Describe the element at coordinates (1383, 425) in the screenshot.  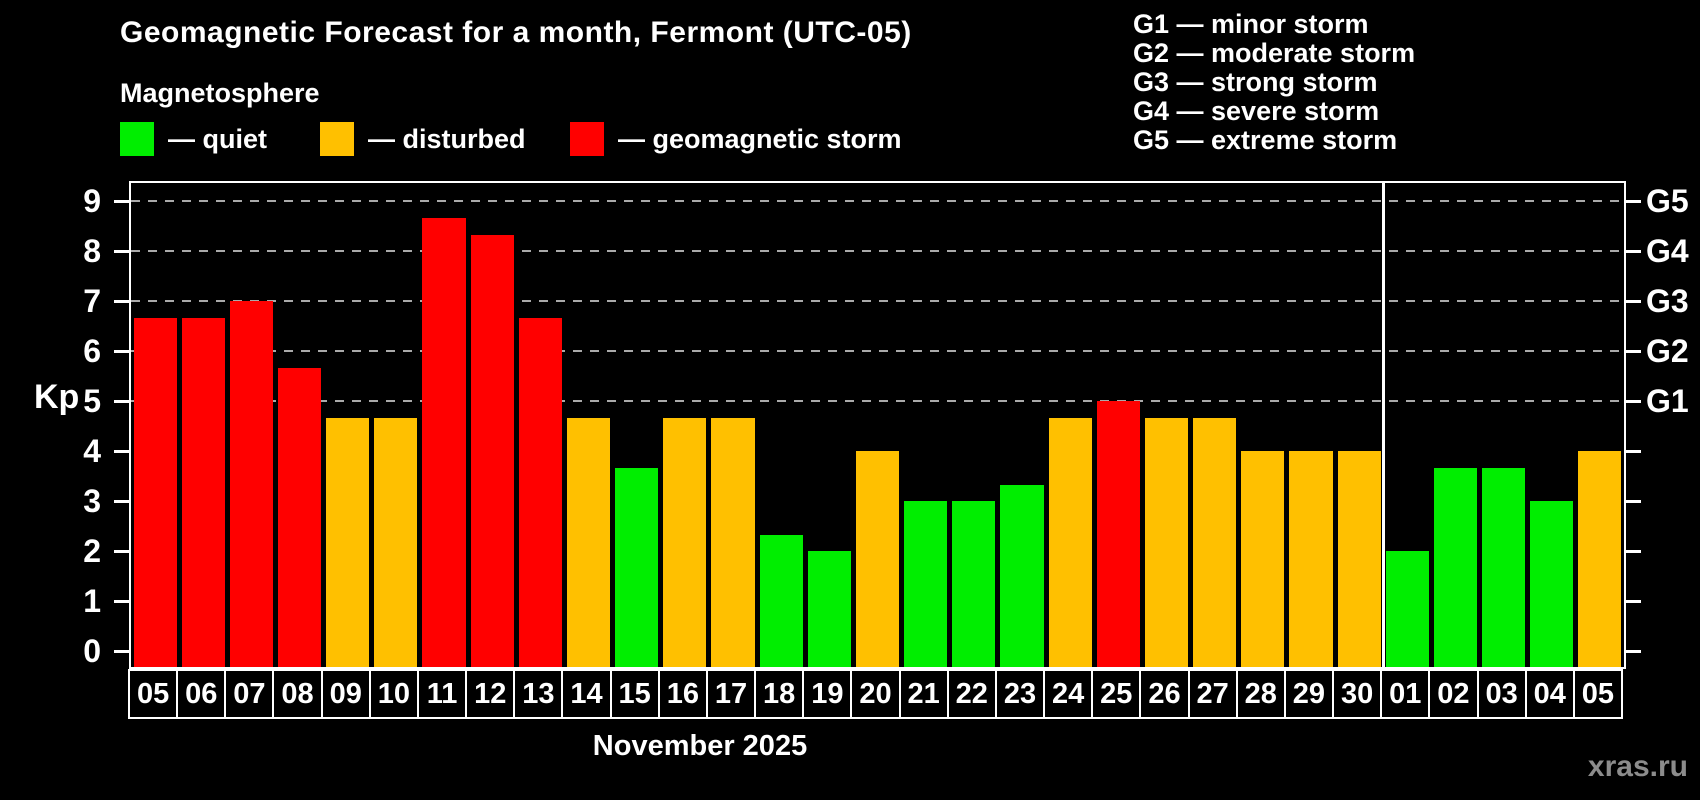
I see `month-separator-line` at that location.